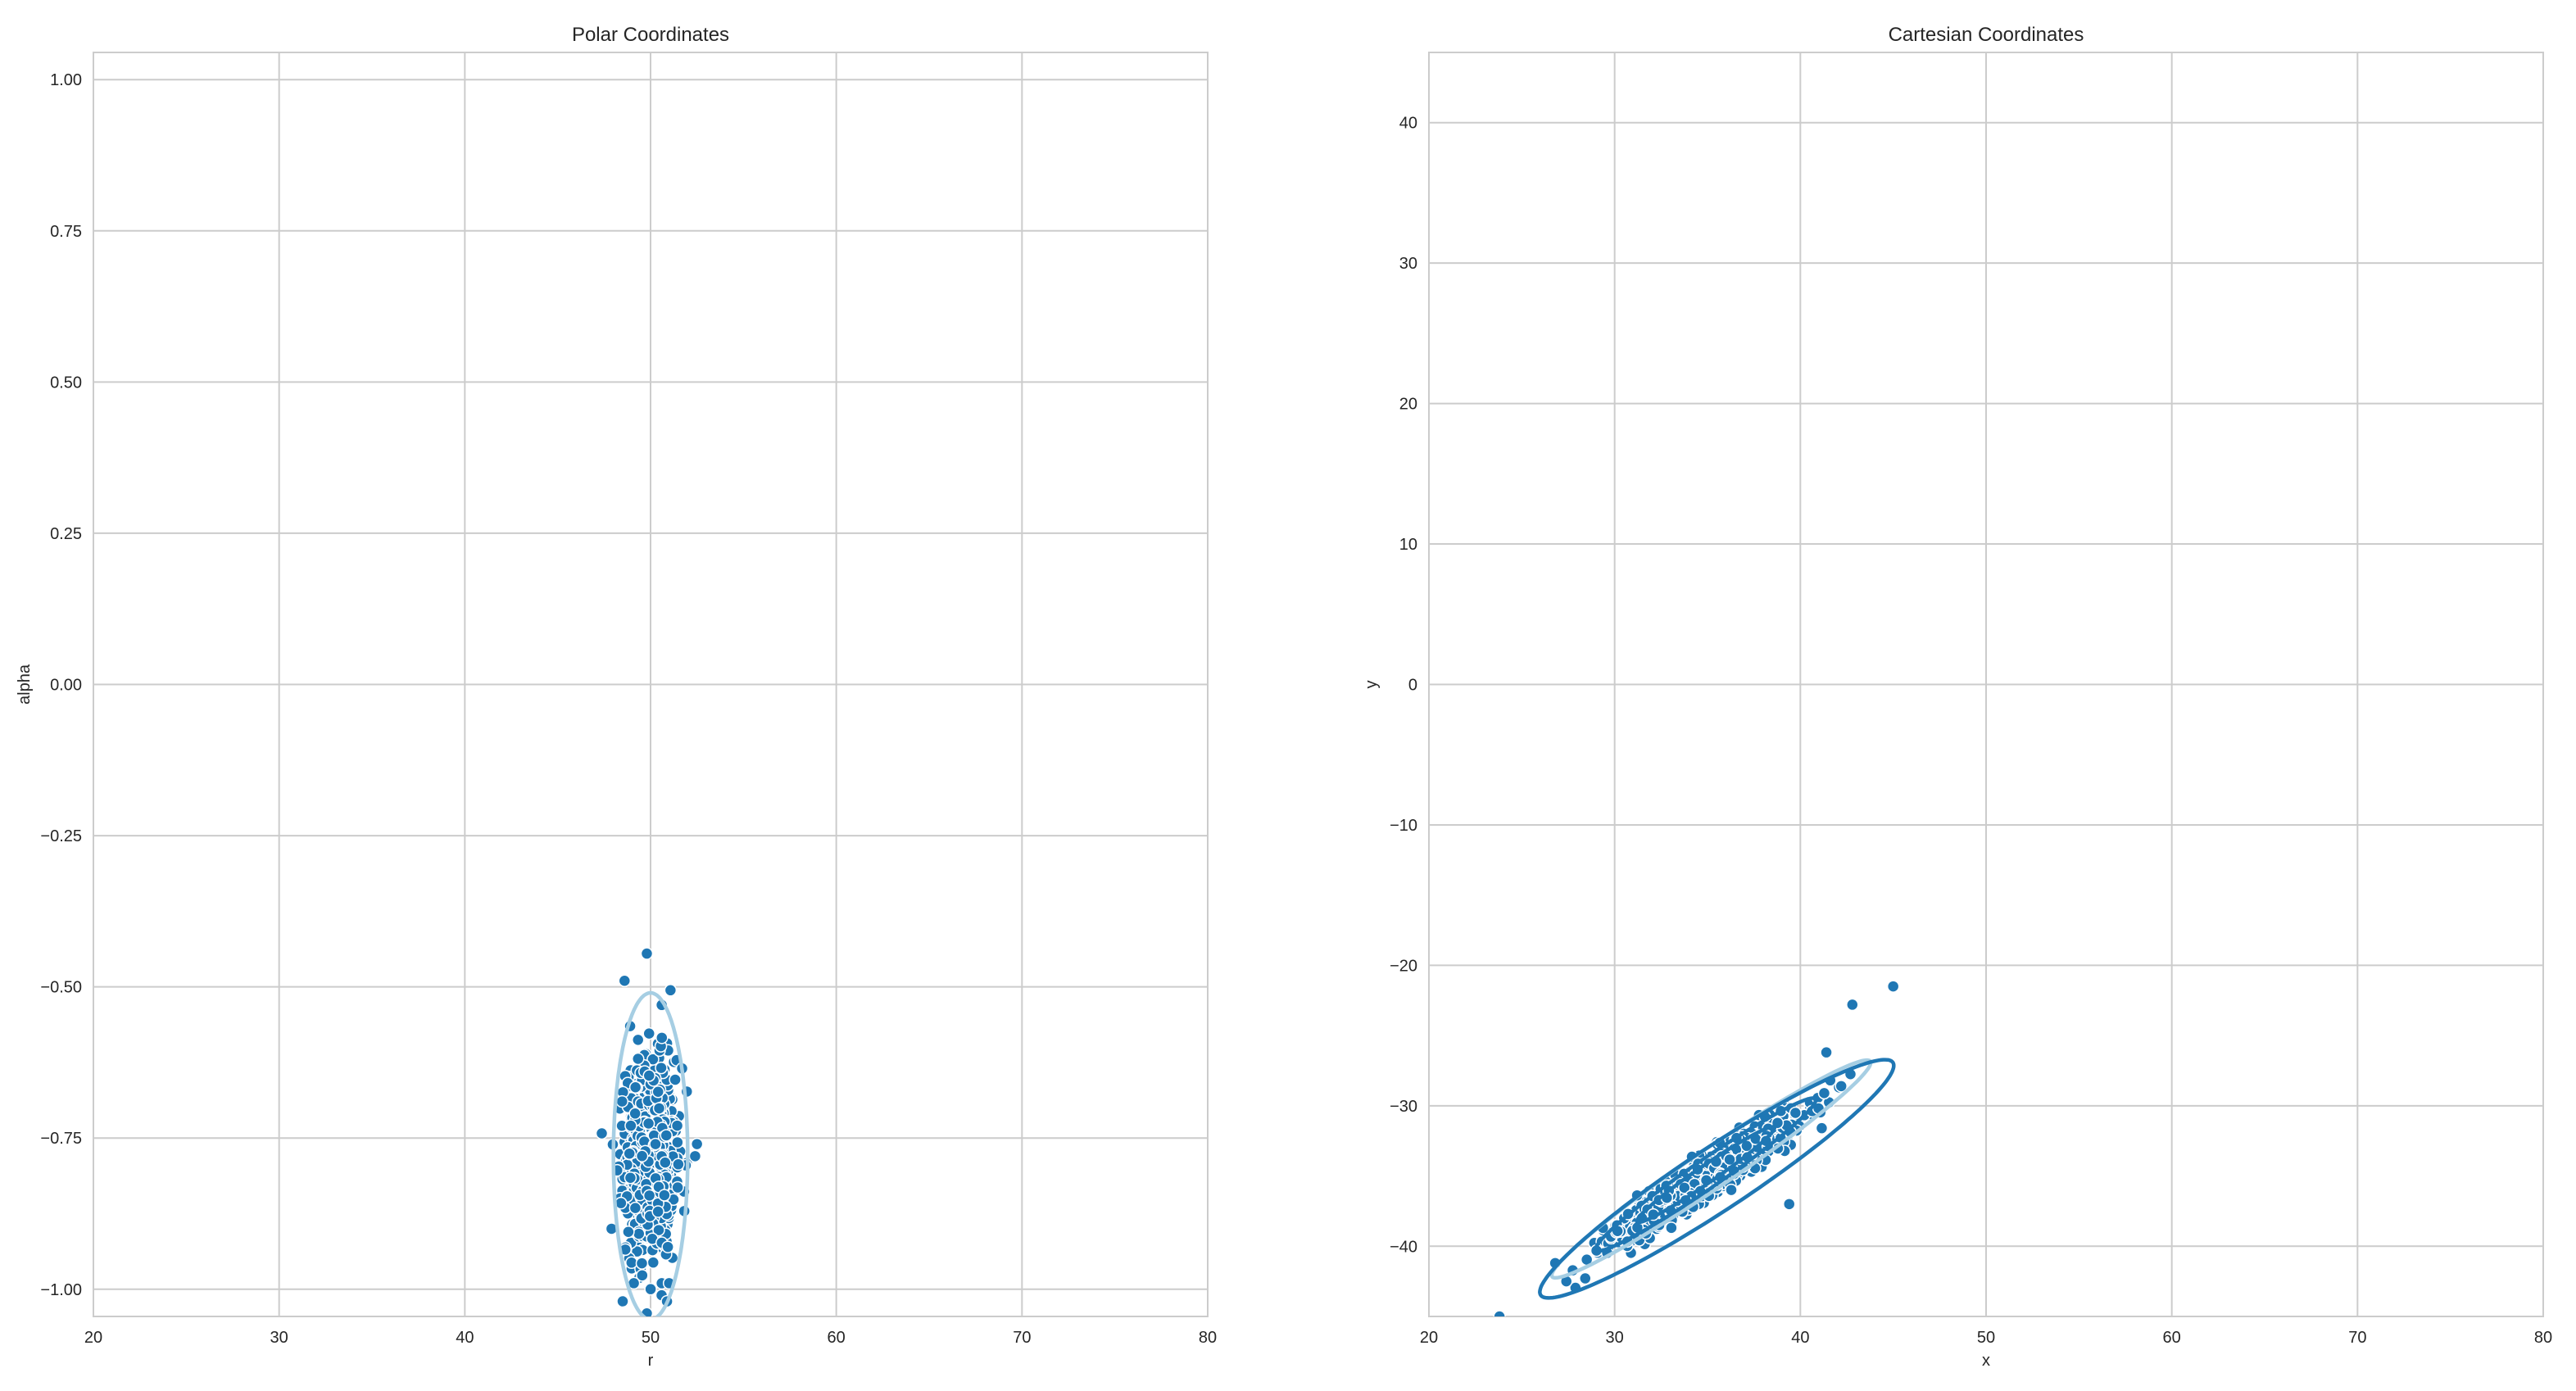 This screenshot has height=1391, width=2576. What do you see at coordinates (651, 1361) in the screenshot?
I see `polar-x-axis-label: r` at bounding box center [651, 1361].